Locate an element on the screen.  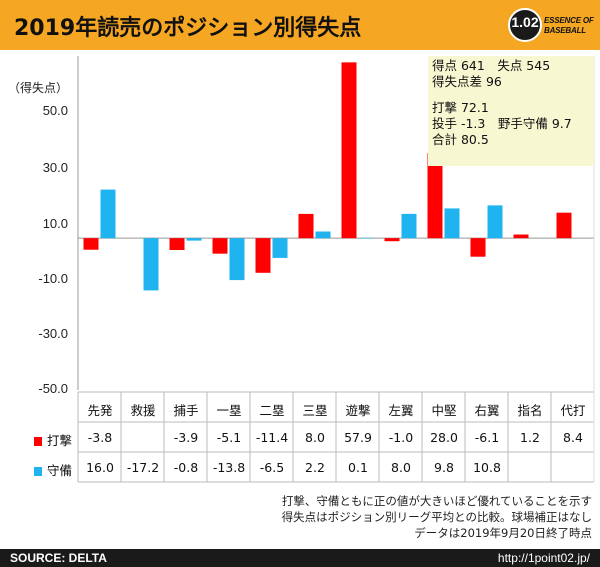
legend-fielding: 守備 is located at coordinates (54, 469).